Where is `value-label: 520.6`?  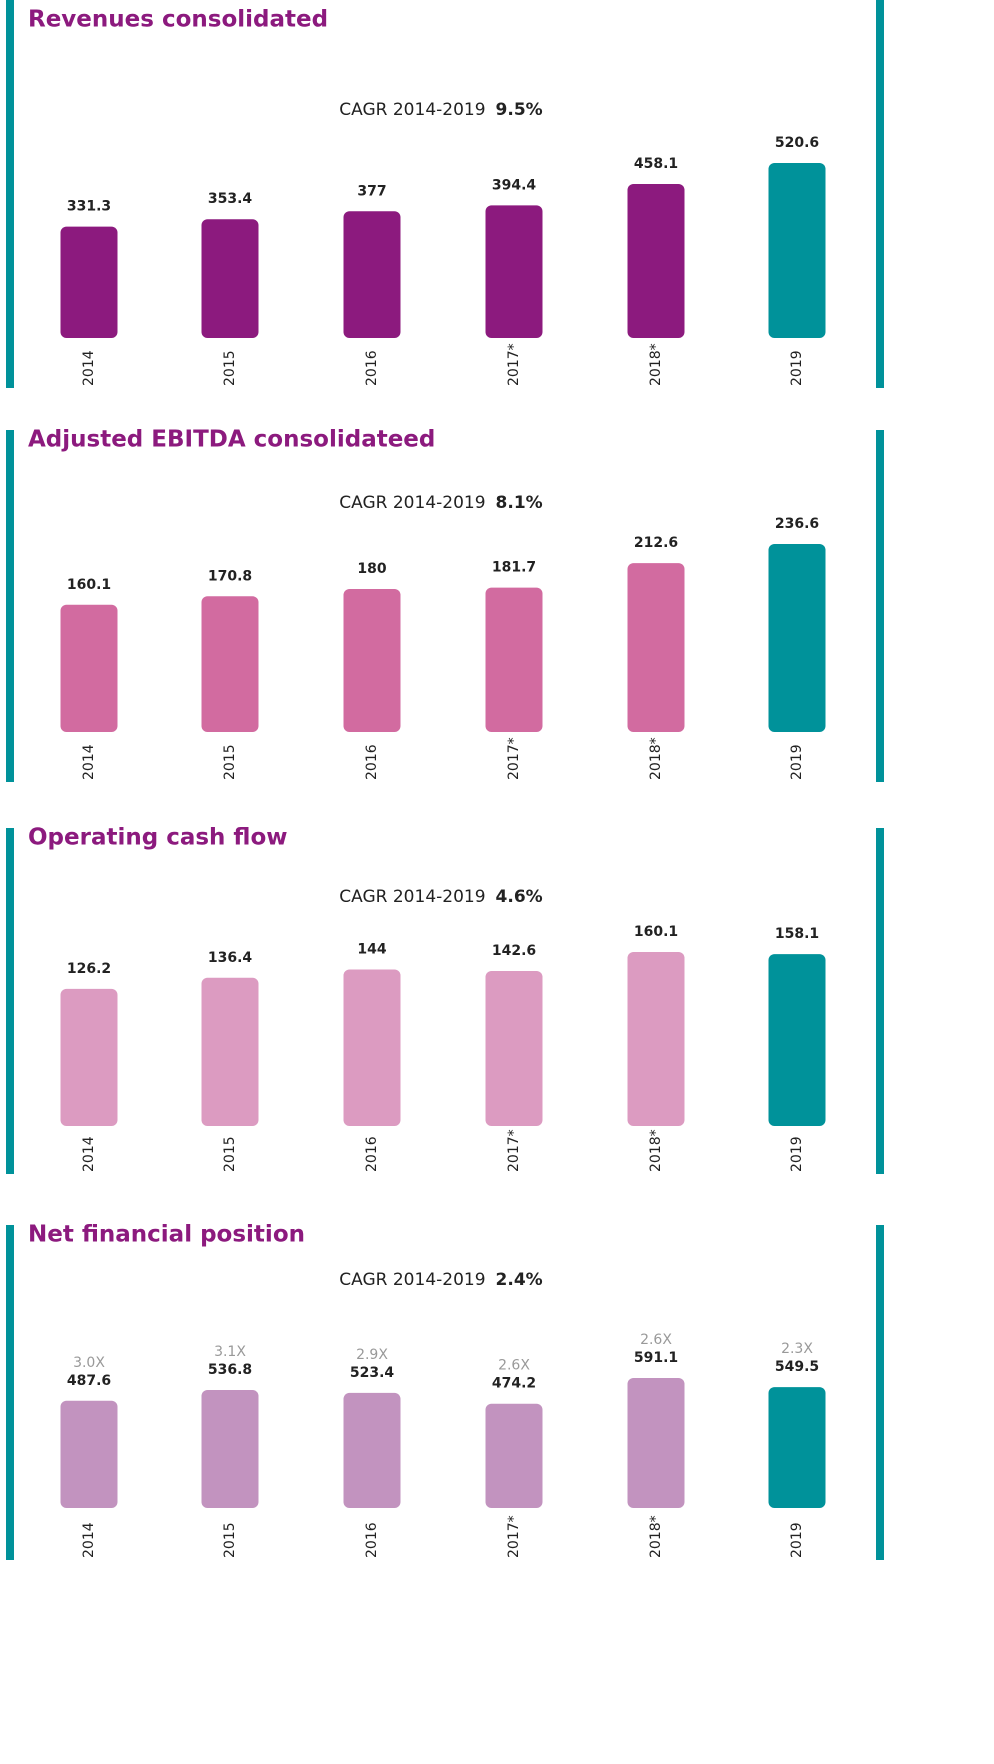
value-label: 520.6 is located at coordinates (797, 143).